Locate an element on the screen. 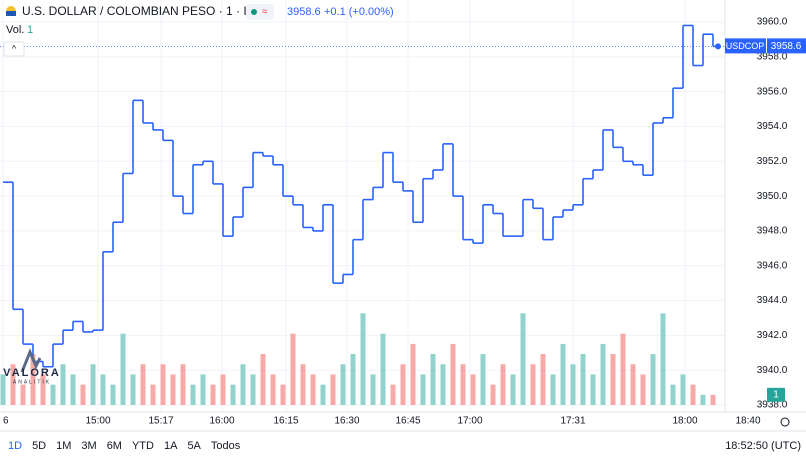  watermark-subtext: ANALITIK is located at coordinates (32, 382).